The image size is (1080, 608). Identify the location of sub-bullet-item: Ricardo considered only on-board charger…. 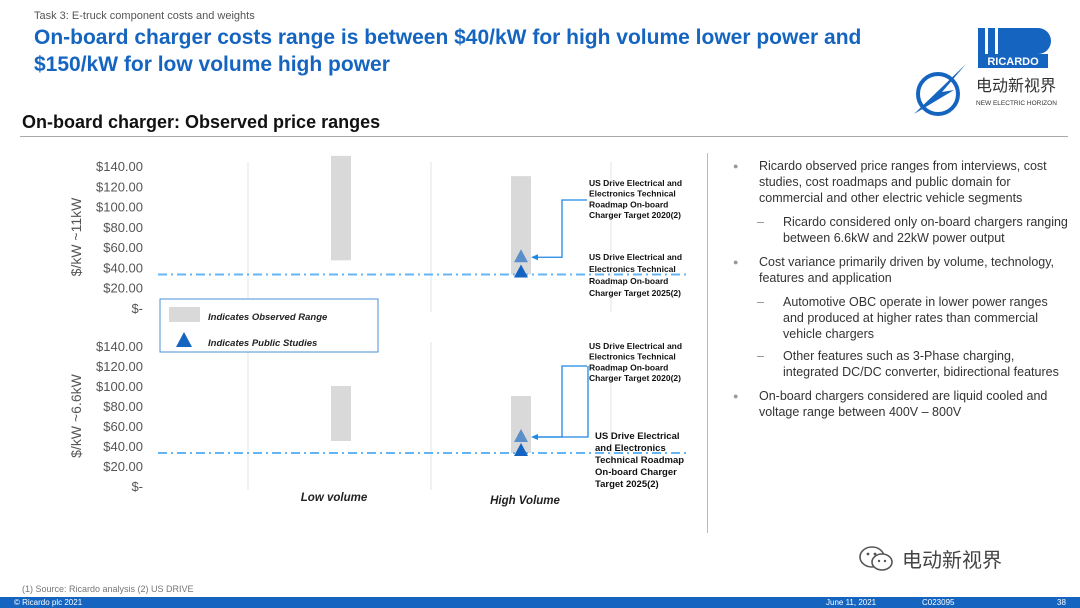
(900, 230).